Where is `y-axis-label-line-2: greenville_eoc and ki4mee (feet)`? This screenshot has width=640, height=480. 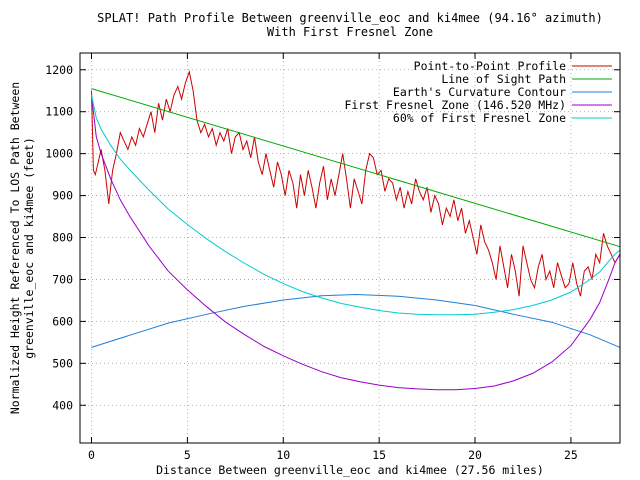
y-axis-label-line-2: greenville_eoc and ki4mee (feet) is located at coordinates (29, 248).